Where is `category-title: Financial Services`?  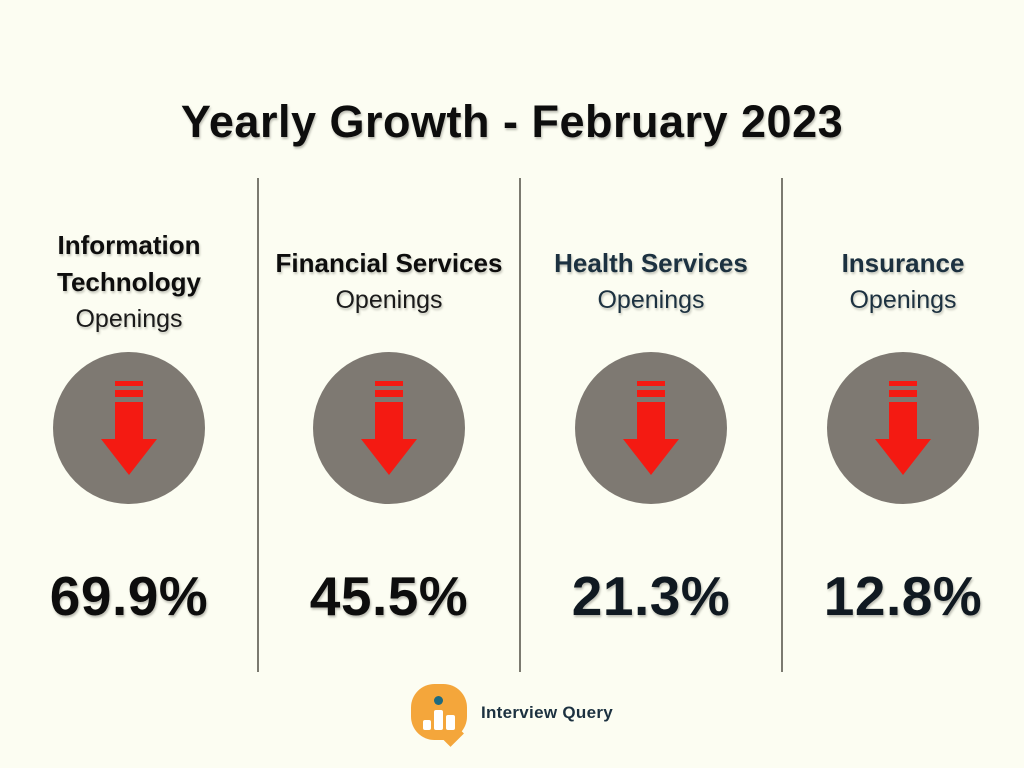 category-title: Financial Services is located at coordinates (389, 263).